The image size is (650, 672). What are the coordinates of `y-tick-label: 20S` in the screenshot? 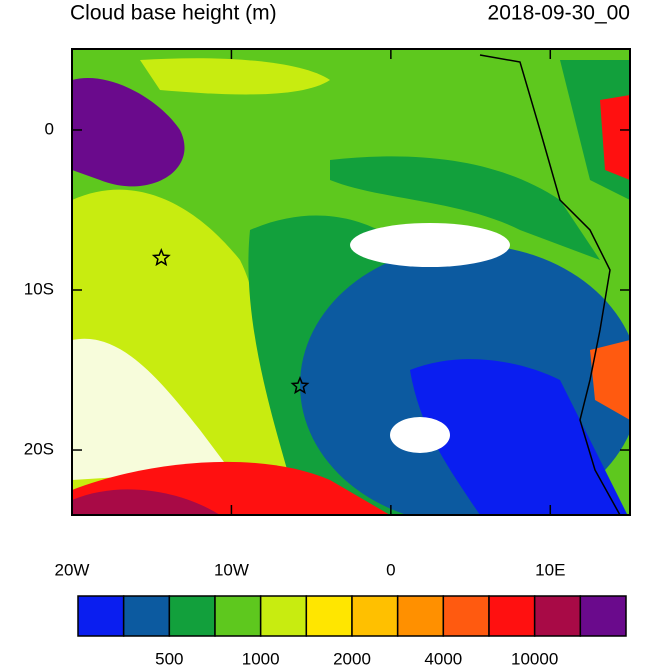 It's located at (39, 449).